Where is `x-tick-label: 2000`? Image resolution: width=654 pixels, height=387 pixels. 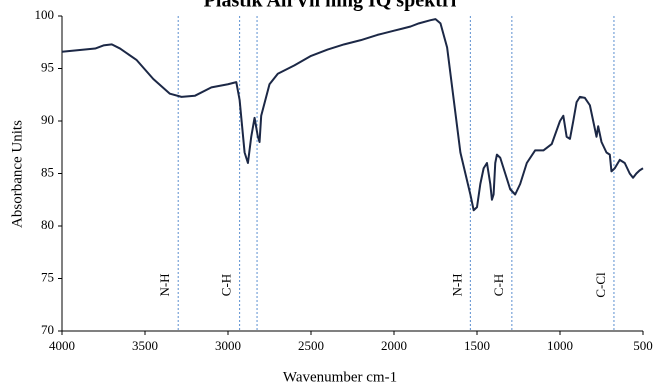
x-tick-label: 2000 is located at coordinates (394, 345).